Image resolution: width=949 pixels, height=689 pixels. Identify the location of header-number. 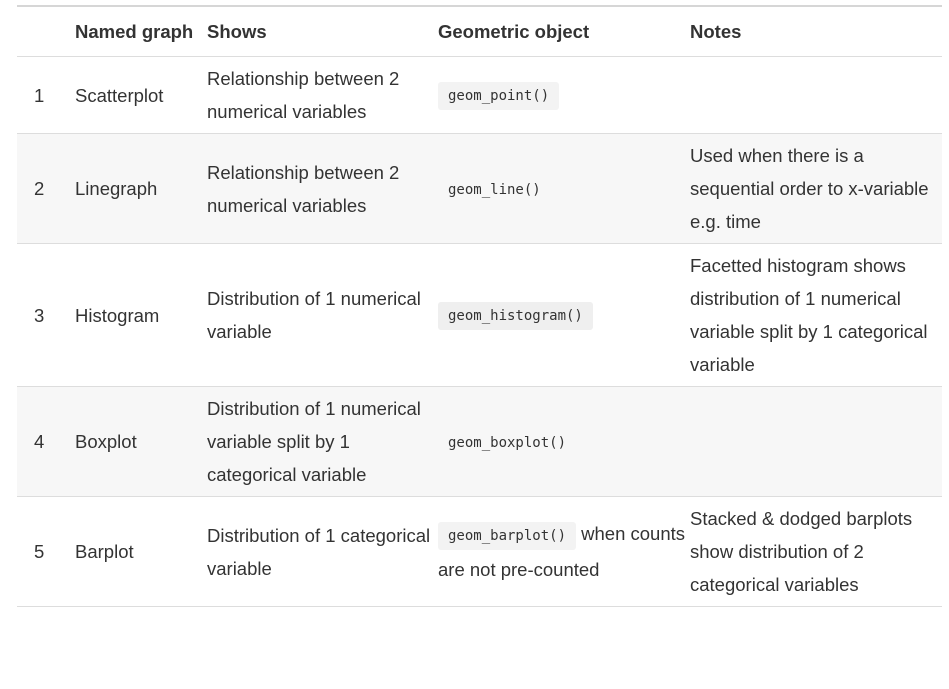
(46, 31).